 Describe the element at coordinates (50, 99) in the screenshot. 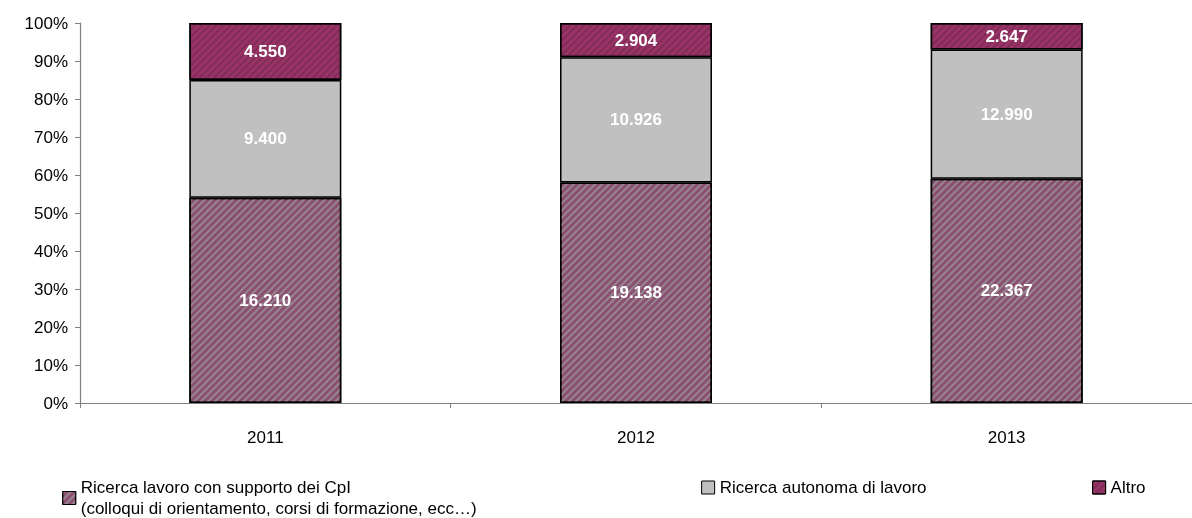

I see `y-tick-label: 80%` at that location.